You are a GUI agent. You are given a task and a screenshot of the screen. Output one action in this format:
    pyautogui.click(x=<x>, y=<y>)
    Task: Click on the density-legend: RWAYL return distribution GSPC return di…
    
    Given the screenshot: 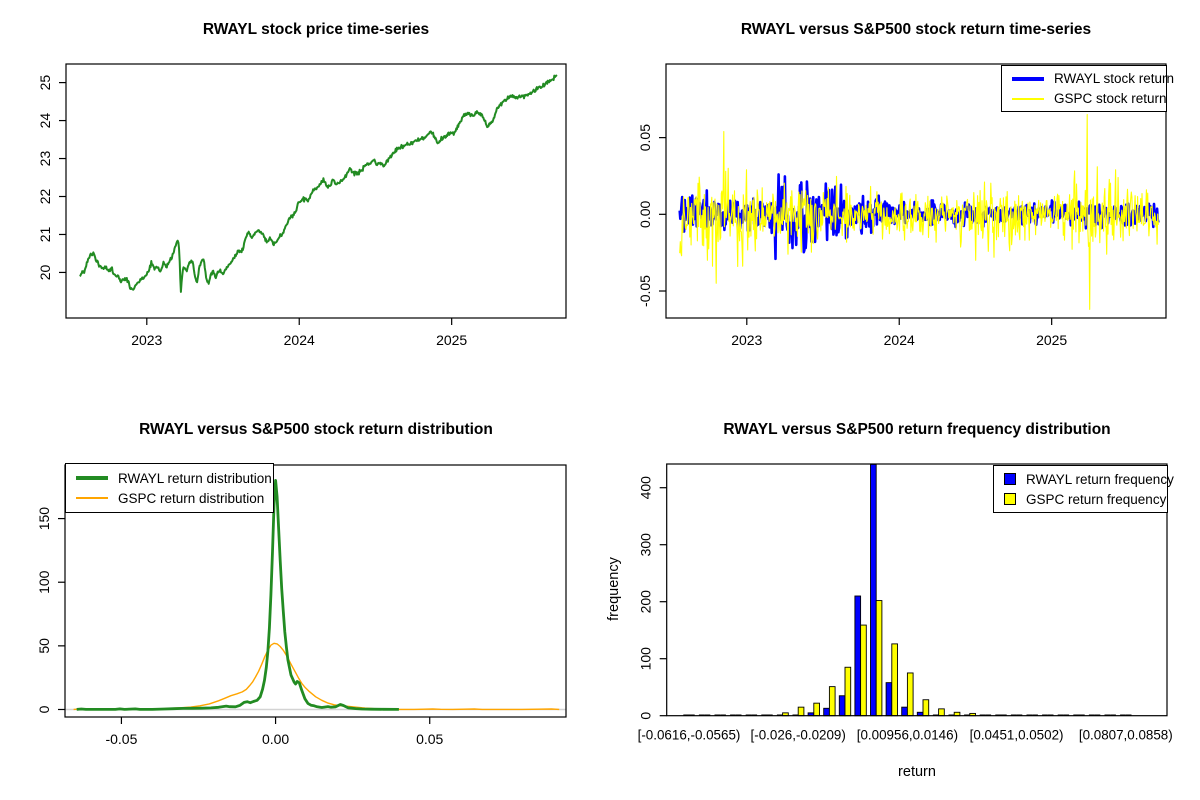 What is the action you would take?
    pyautogui.click(x=169, y=488)
    